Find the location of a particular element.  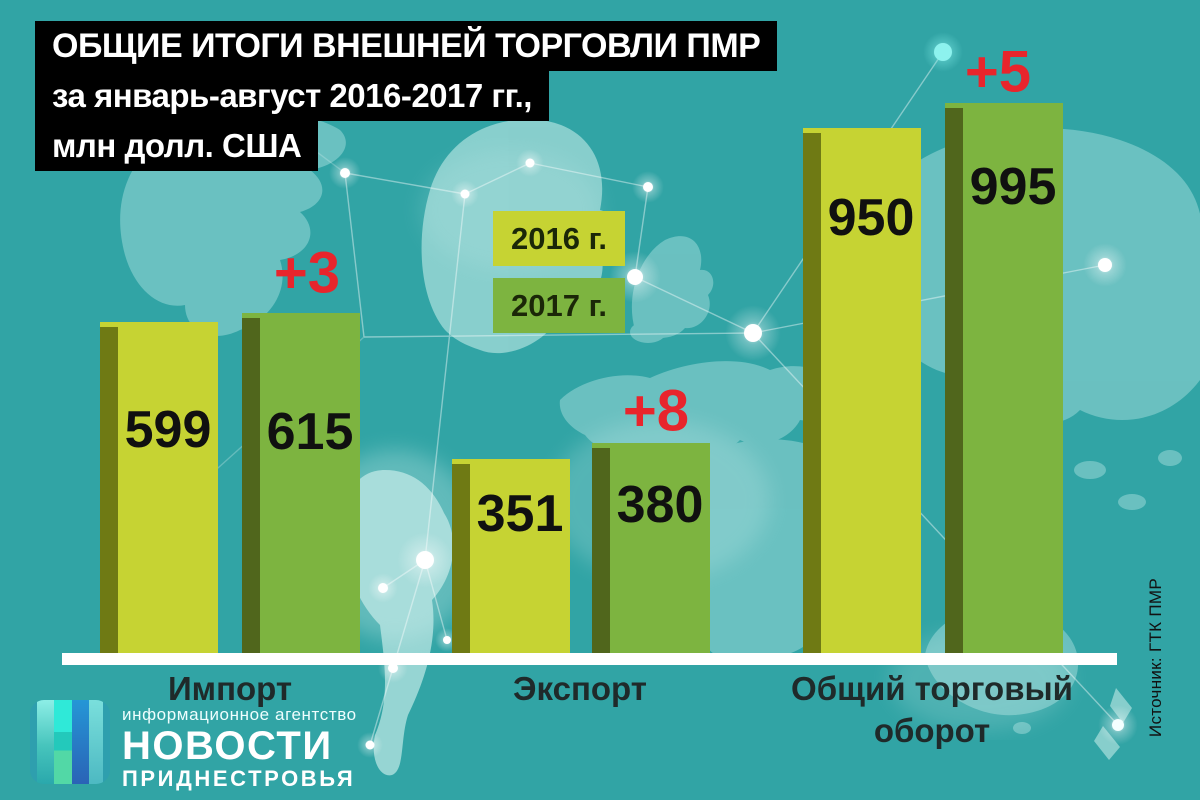

chart-legend: 2016 г. 2017 г. is located at coordinates (559, 278).